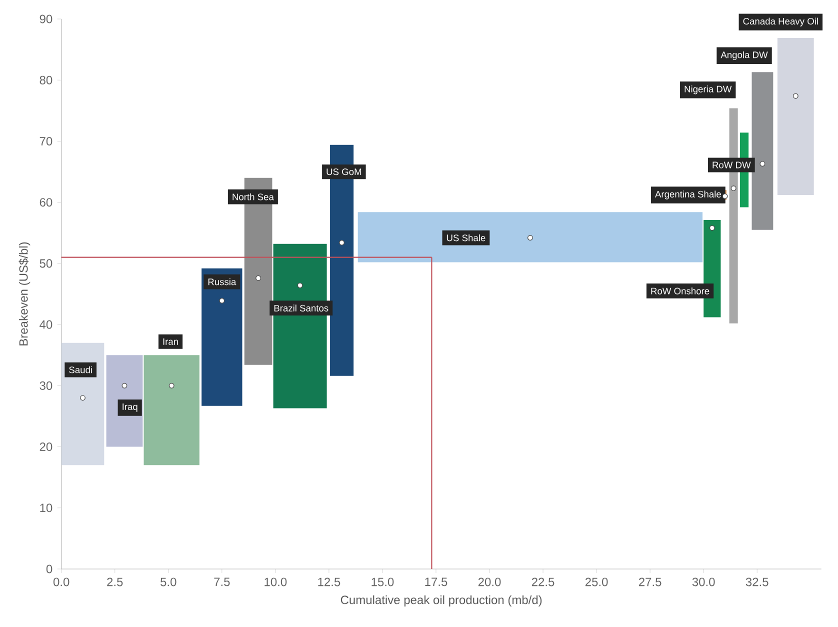 This screenshot has width=838, height=627. What do you see at coordinates (222, 582) in the screenshot?
I see `x-tick-label: 7.5` at bounding box center [222, 582].